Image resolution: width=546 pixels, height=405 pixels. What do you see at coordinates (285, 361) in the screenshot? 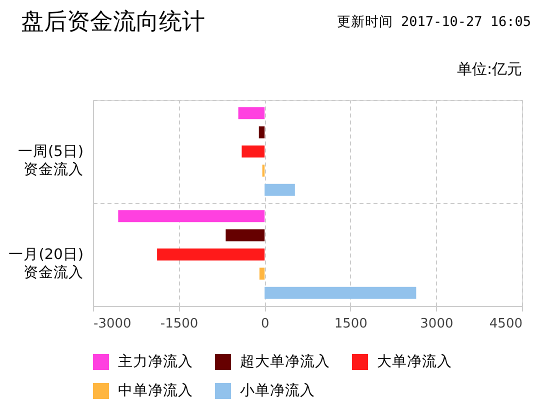
I see `legend-label: 超大单净流入` at bounding box center [285, 361].